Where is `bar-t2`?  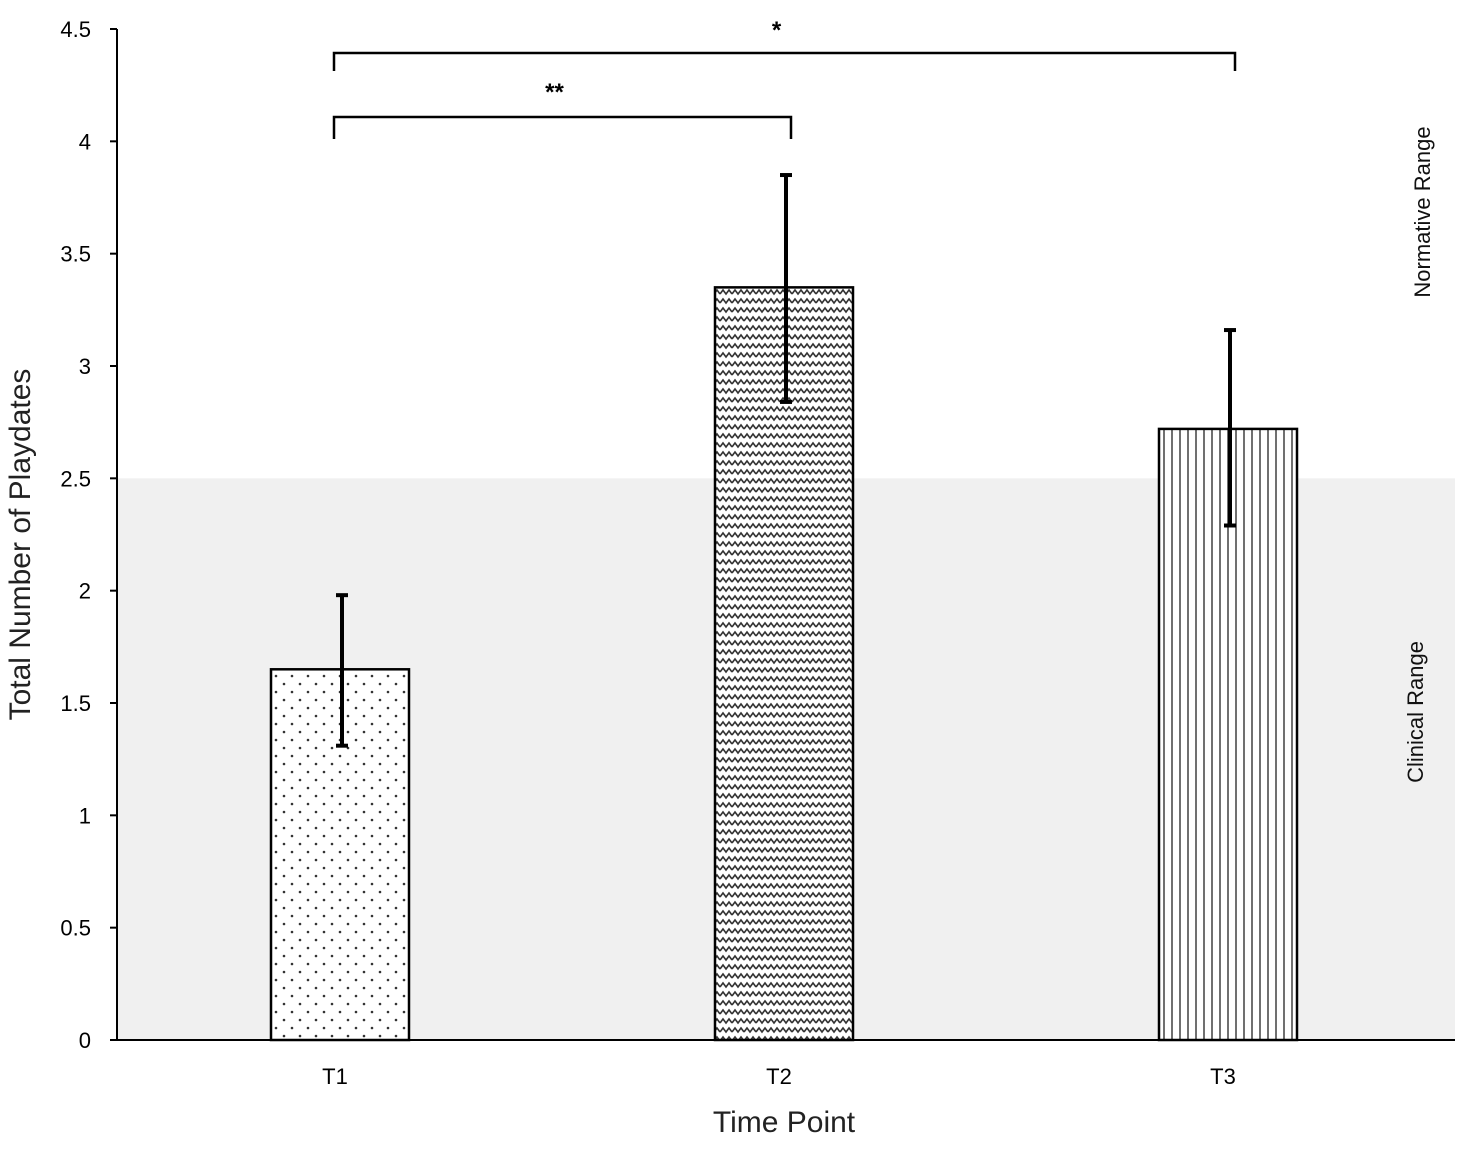
bar-t2 is located at coordinates (784, 664).